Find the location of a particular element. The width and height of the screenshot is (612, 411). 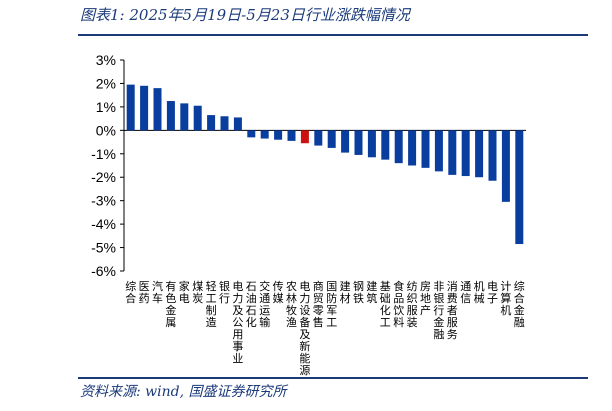

category-label: 电力及公用事业 is located at coordinates (237, 322).